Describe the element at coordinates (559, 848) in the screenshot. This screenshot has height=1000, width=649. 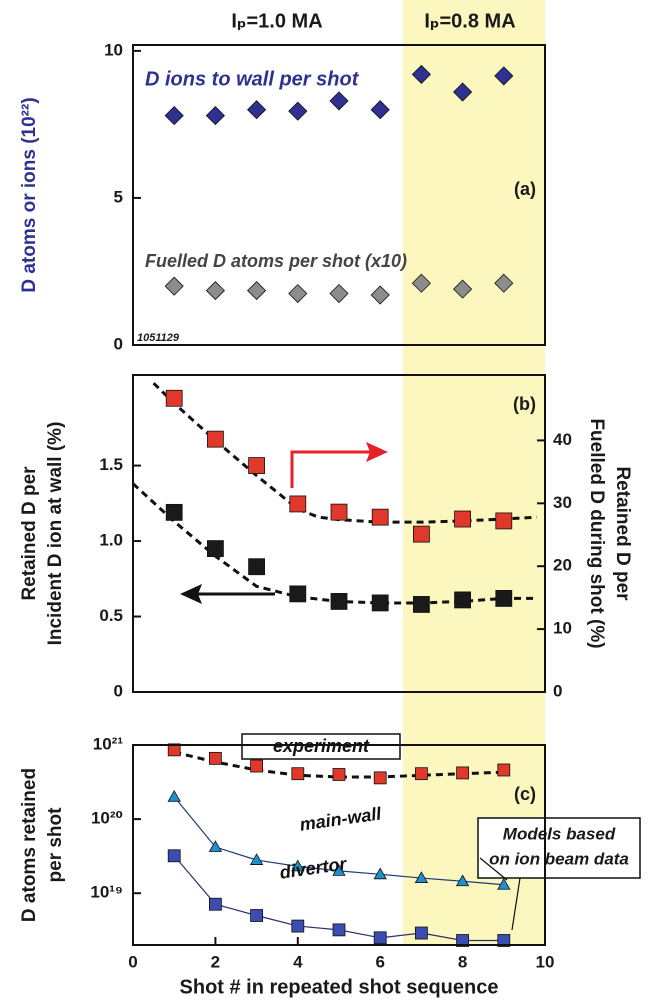
I see `note-box` at that location.